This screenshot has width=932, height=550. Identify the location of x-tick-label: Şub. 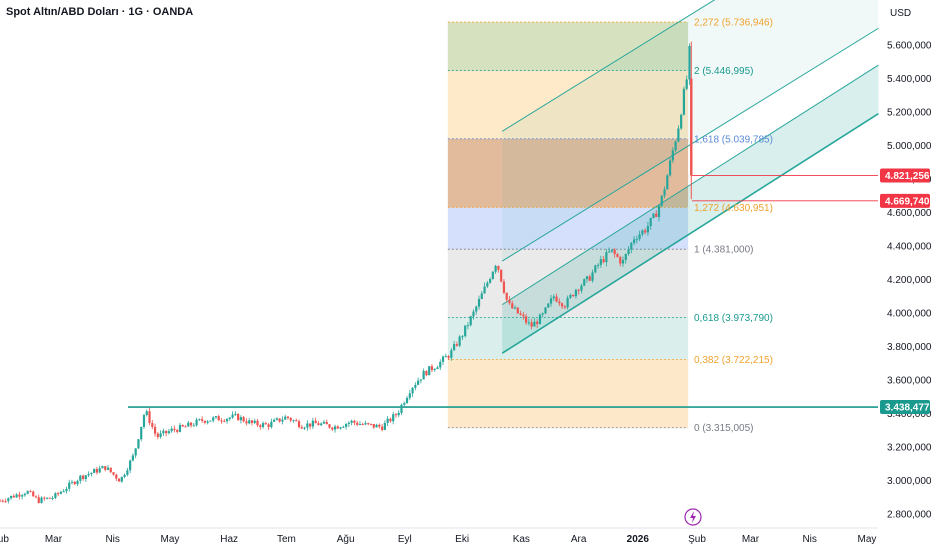
(697, 539).